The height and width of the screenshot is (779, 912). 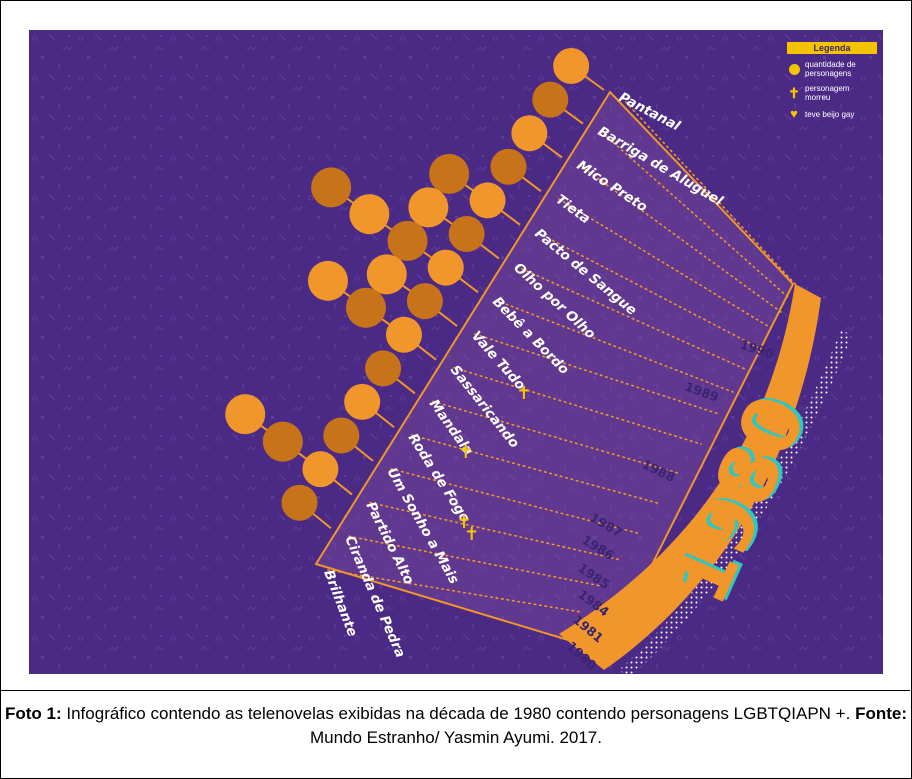 I want to click on legend-item-circle: quantidade de personagens, so click(x=832, y=69).